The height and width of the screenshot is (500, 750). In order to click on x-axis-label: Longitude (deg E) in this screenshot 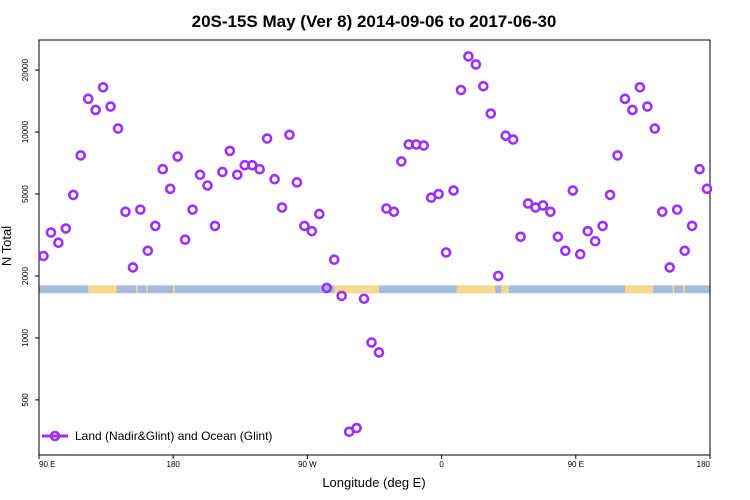, I will do `click(373, 482)`.